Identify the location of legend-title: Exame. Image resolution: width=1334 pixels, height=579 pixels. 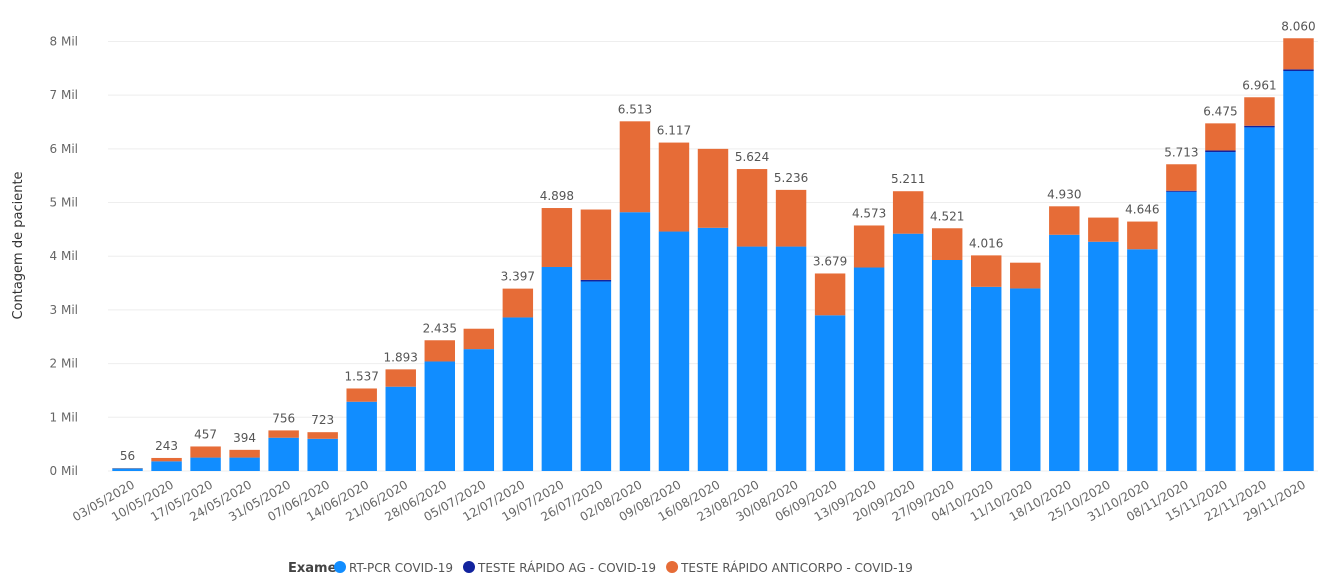
(312, 568).